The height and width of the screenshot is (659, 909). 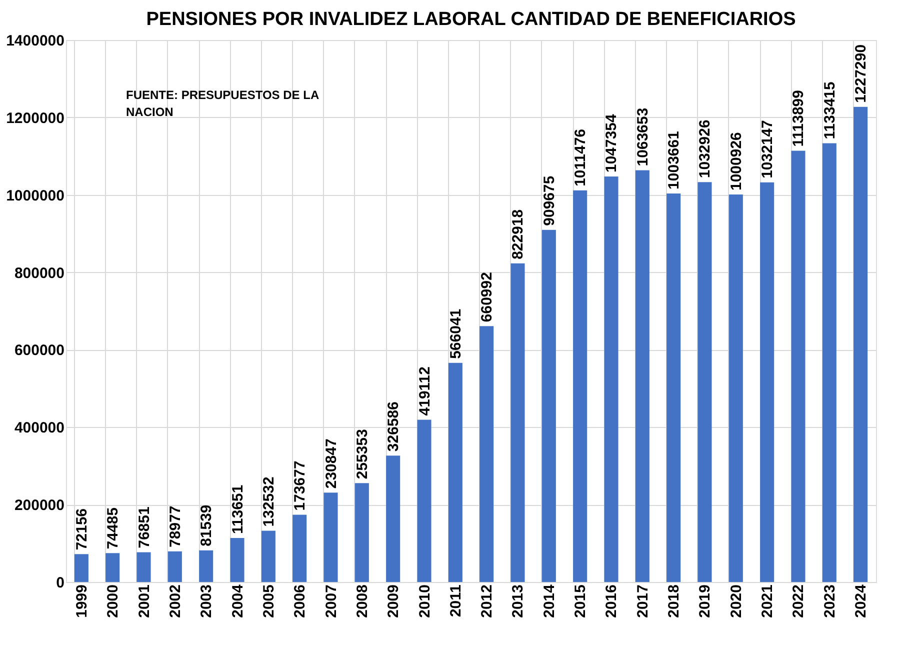 I want to click on x-tick-label: 2016, so click(x=611, y=601).